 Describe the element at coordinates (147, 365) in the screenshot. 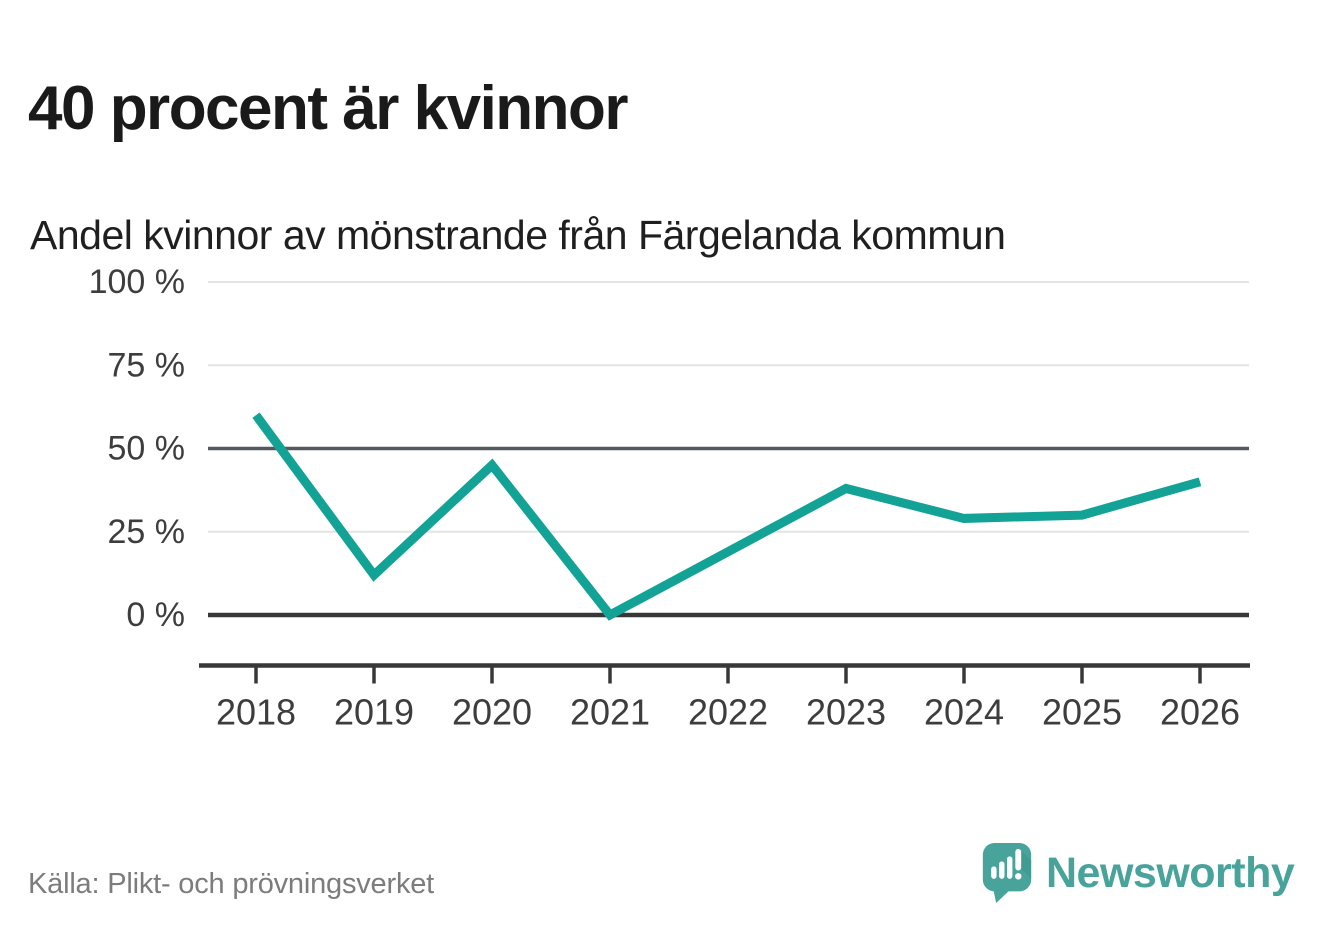

I see `y-tick-label: 75 %` at that location.